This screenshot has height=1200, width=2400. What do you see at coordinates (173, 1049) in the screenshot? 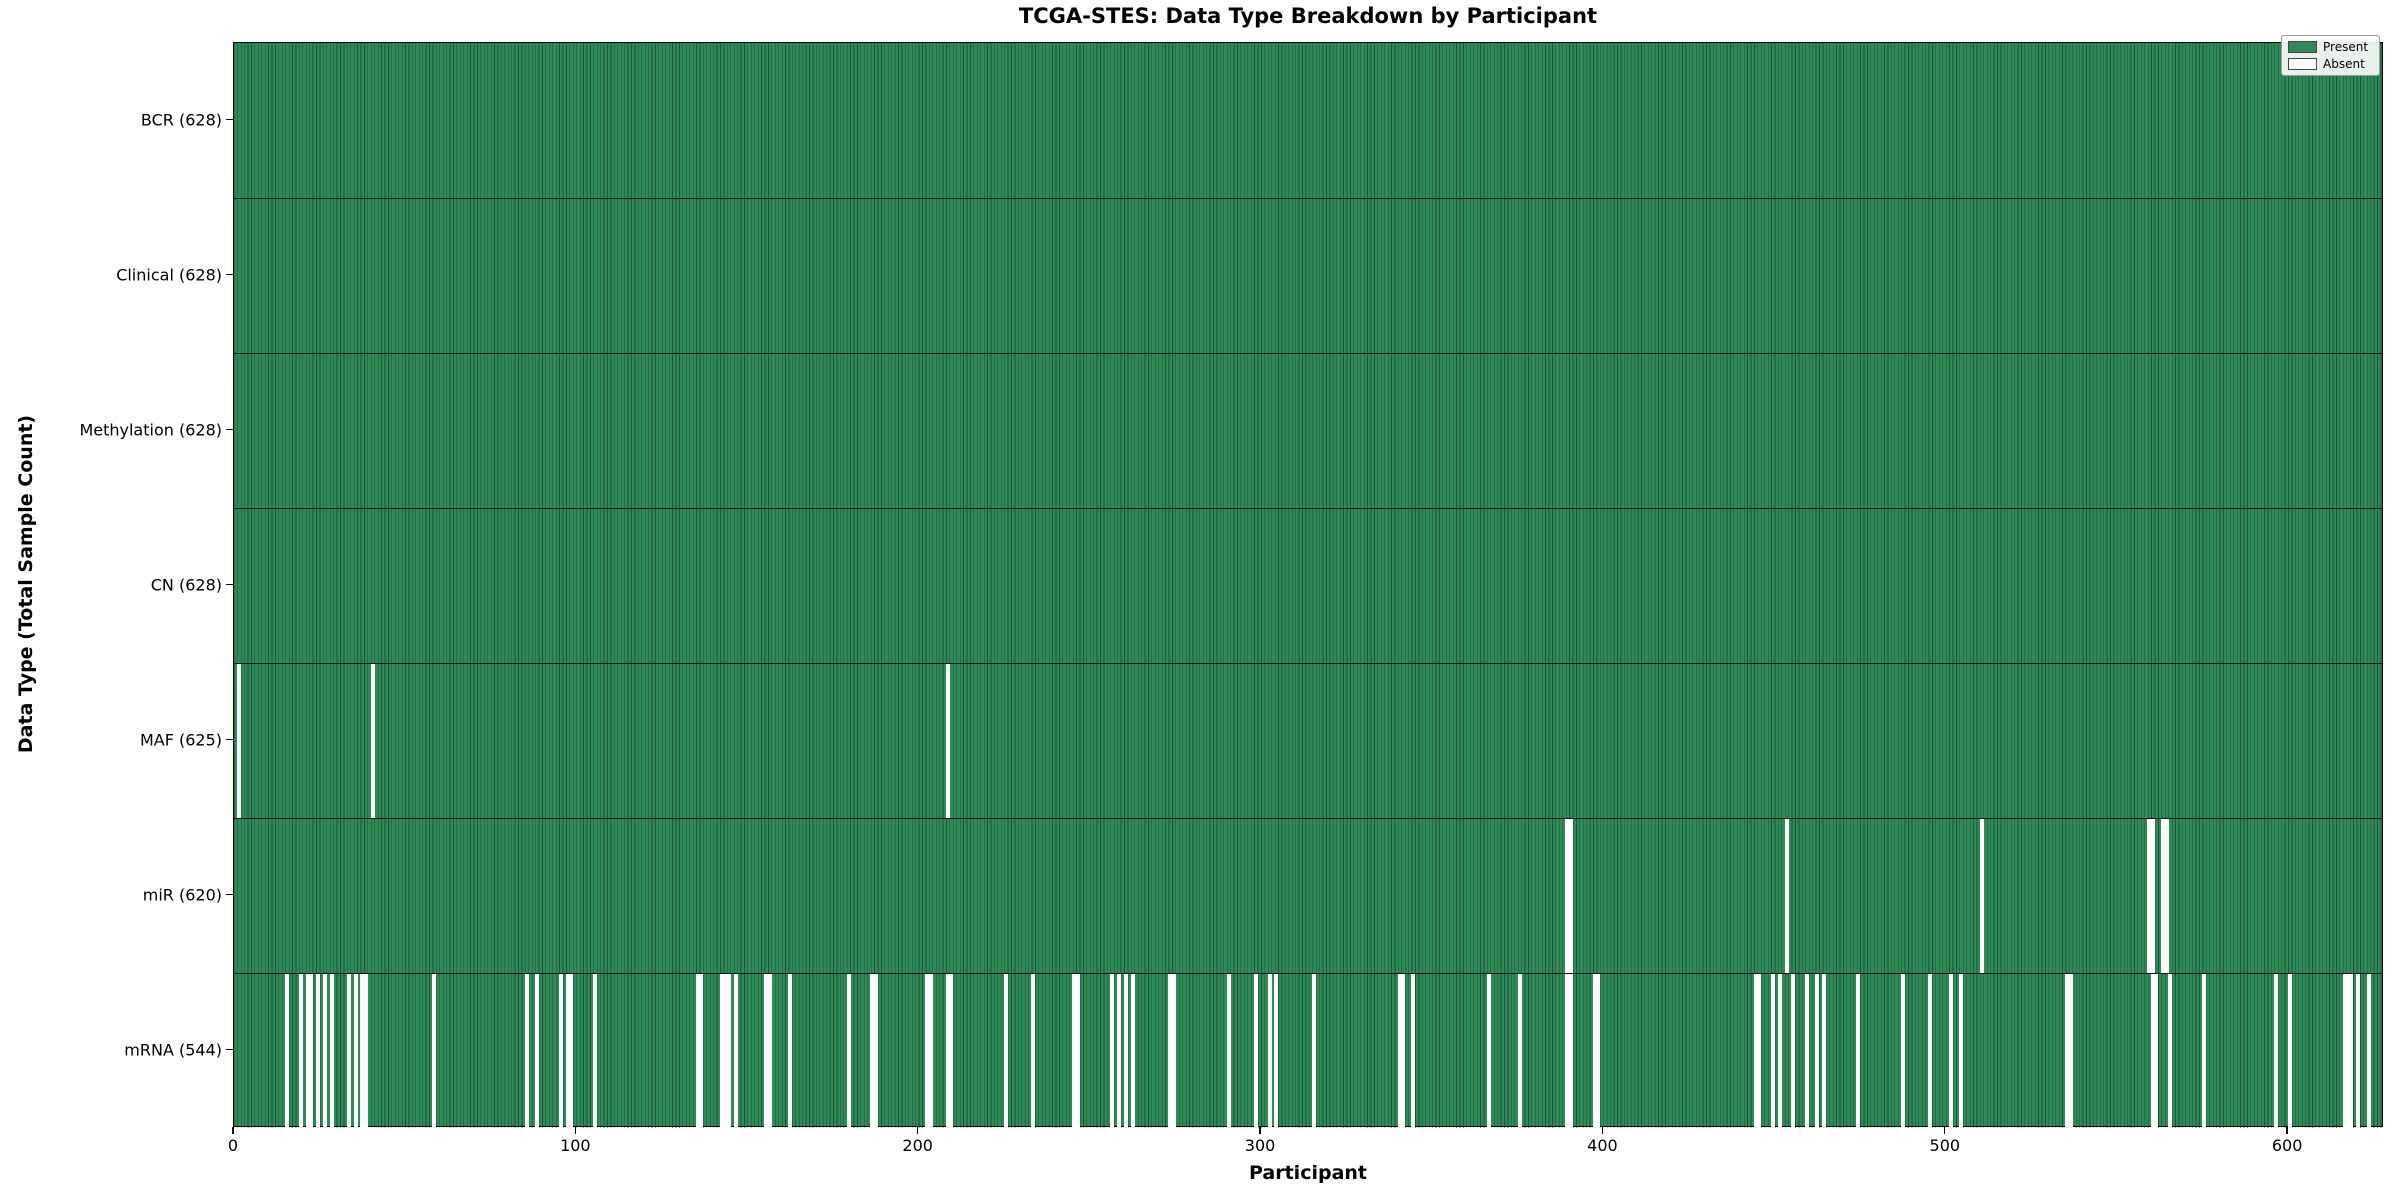
I see `y-tick-label-mrna: mRNA (544)` at bounding box center [173, 1049].